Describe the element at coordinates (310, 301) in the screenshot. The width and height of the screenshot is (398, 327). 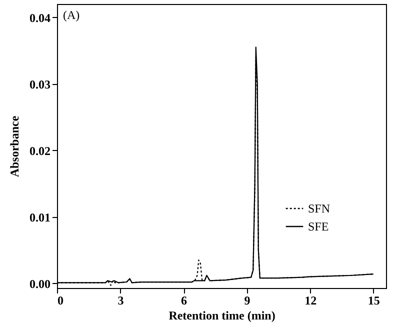
I see `x-tick-label: 12` at that location.